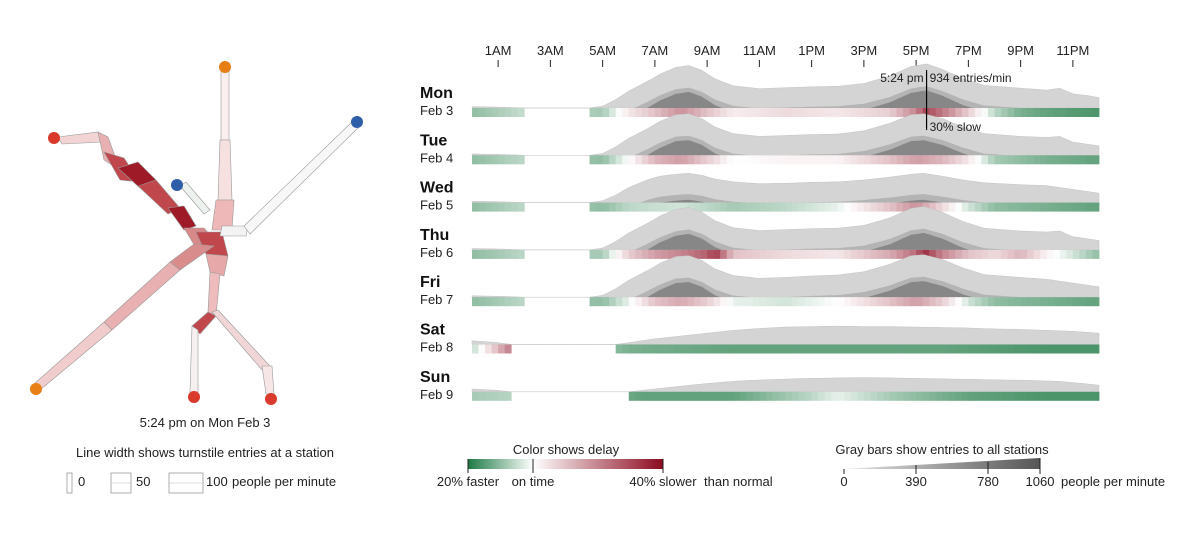  What do you see at coordinates (436, 188) in the screenshot?
I see `day-name: Wed` at bounding box center [436, 188].